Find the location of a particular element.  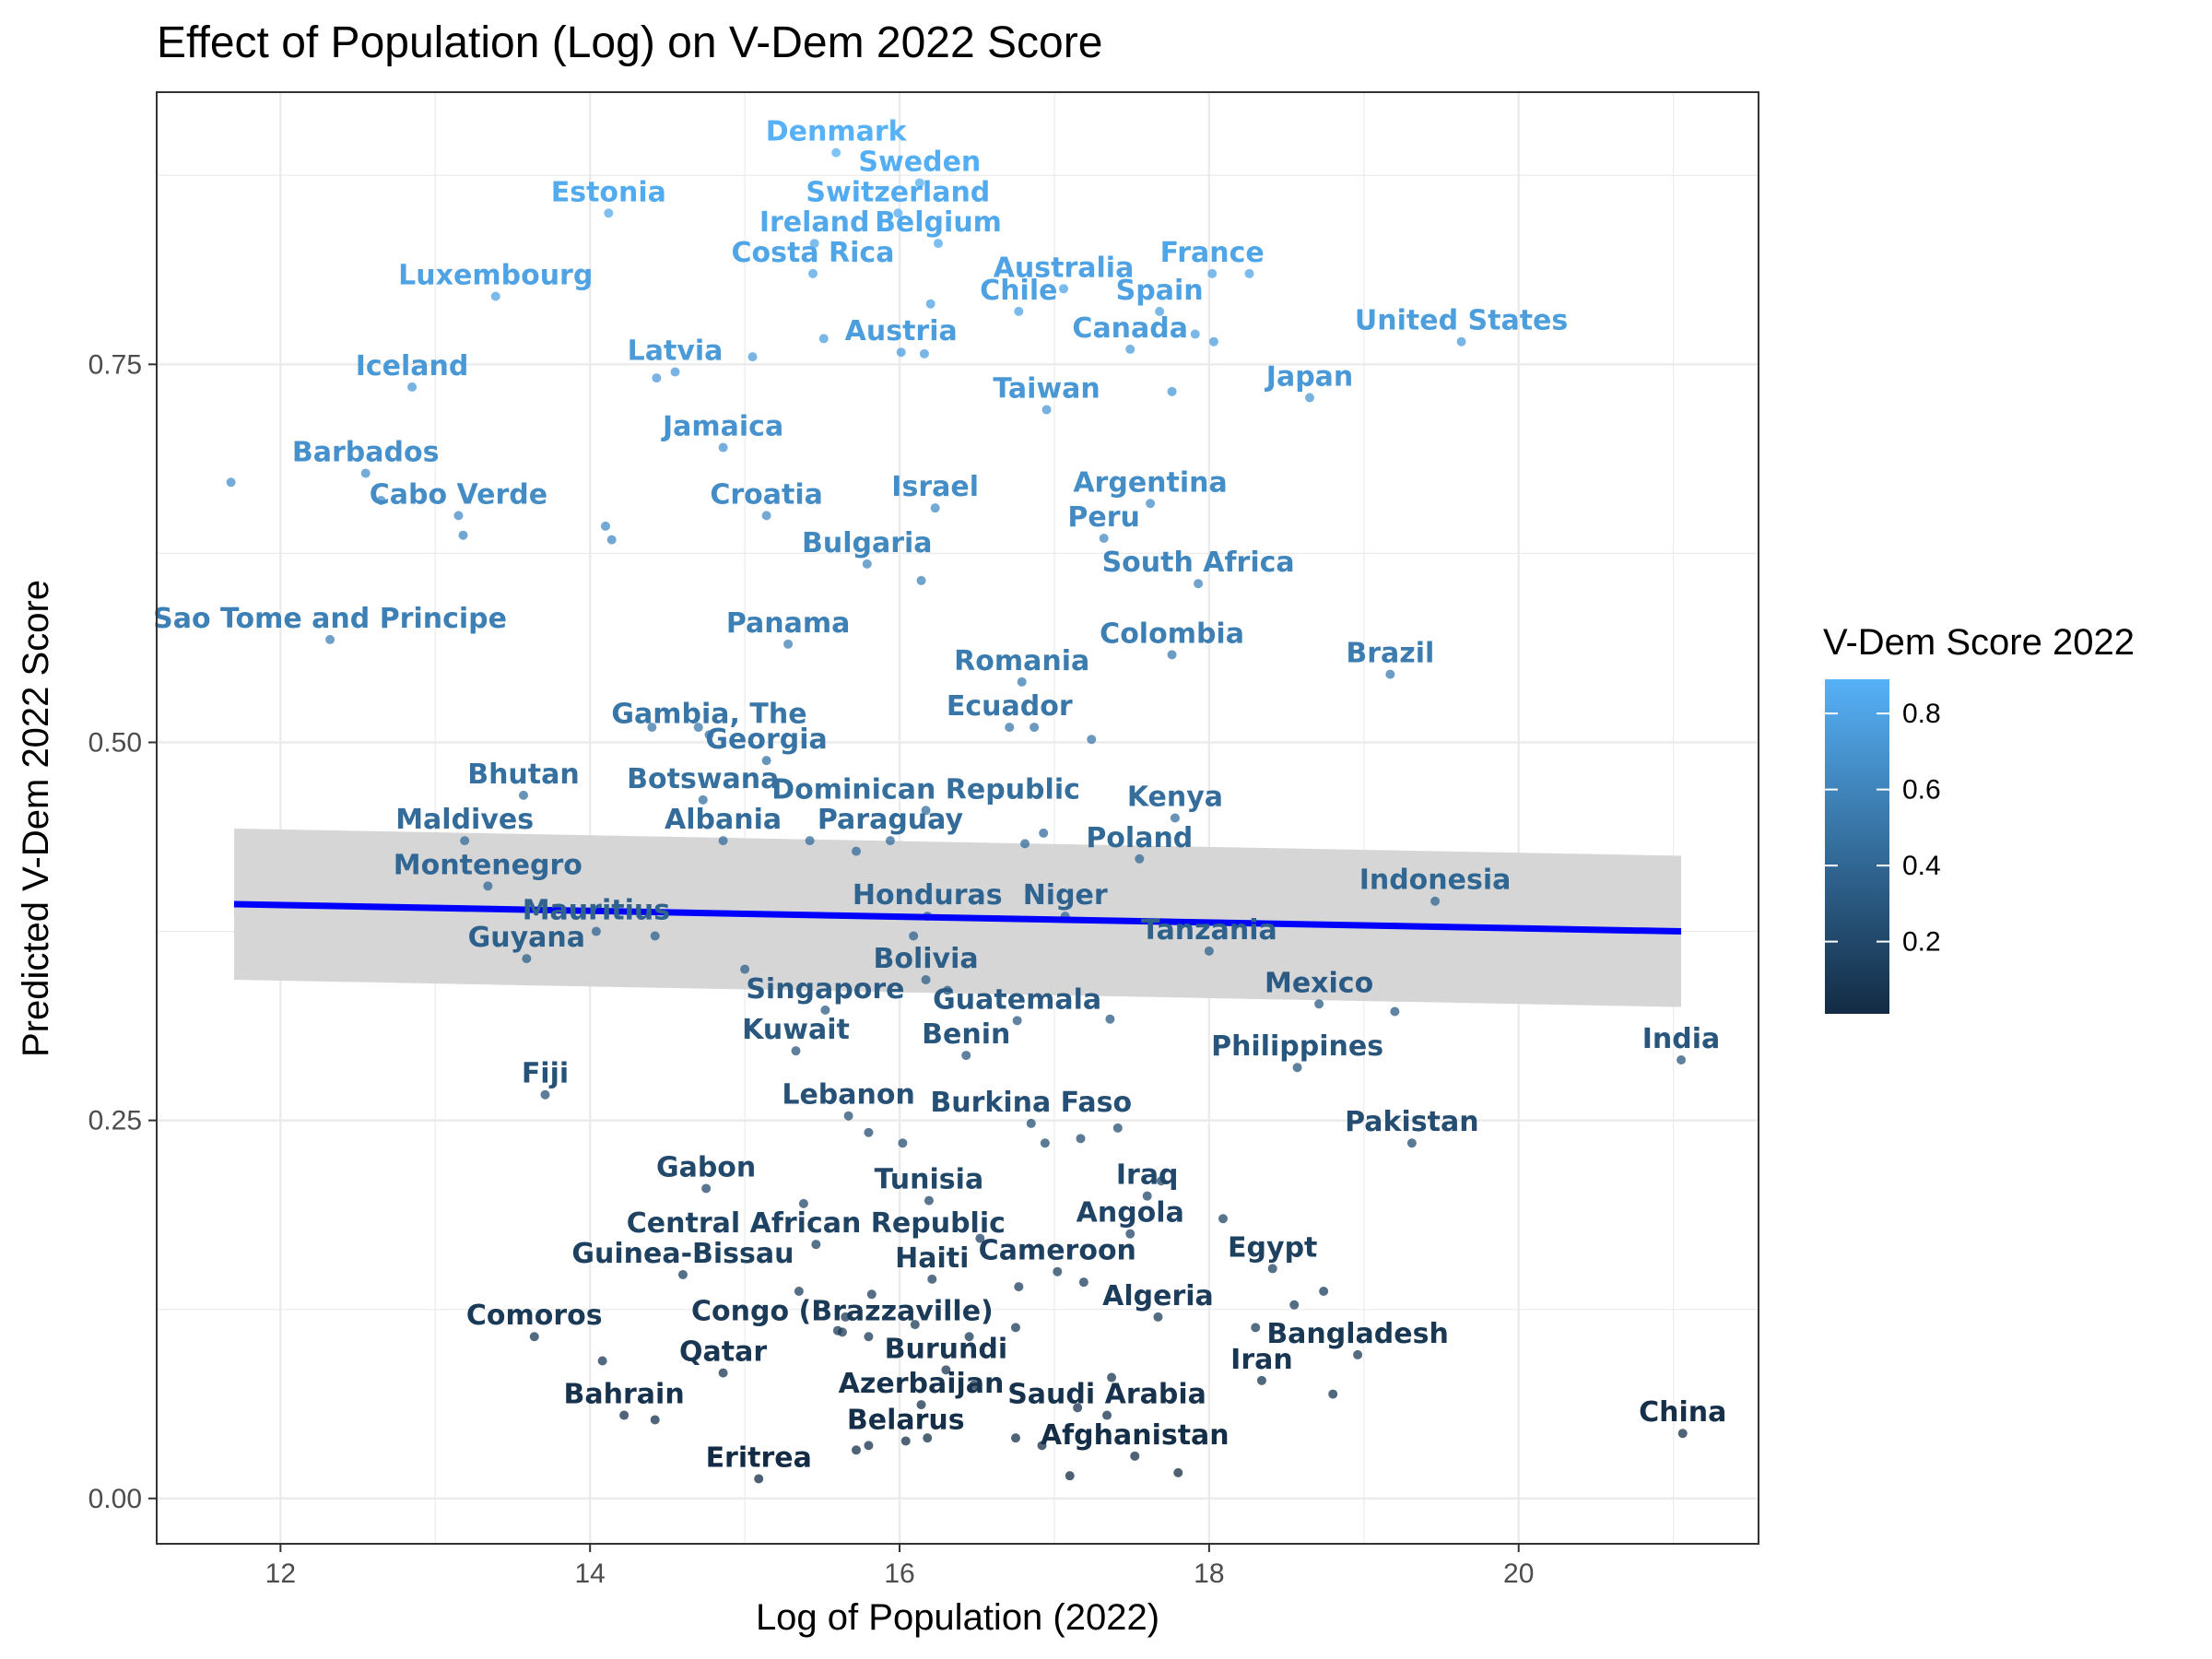

x-tick-label: 14 is located at coordinates (589, 1574).